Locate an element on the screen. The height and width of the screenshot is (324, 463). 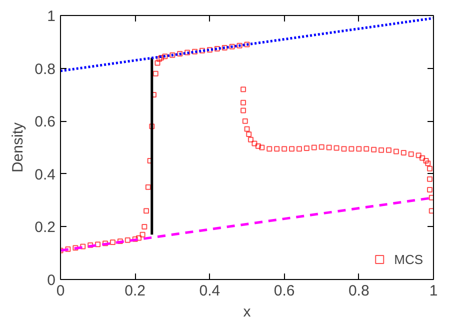
x-axis-title: x is located at coordinates (247, 312).